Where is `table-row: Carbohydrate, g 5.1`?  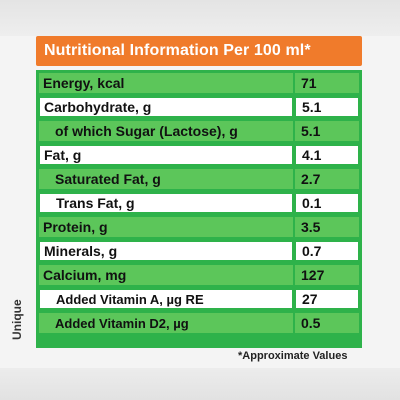 table-row: Carbohydrate, g 5.1 is located at coordinates (199, 107).